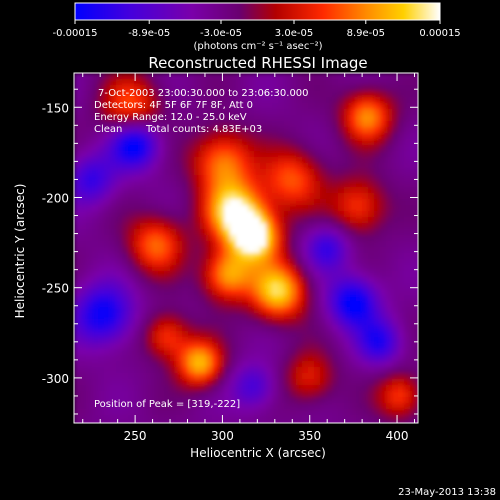  What do you see at coordinates (366, 33) in the screenshot?
I see `colorbar-tick-label: 8.9e-05` at bounding box center [366, 33].